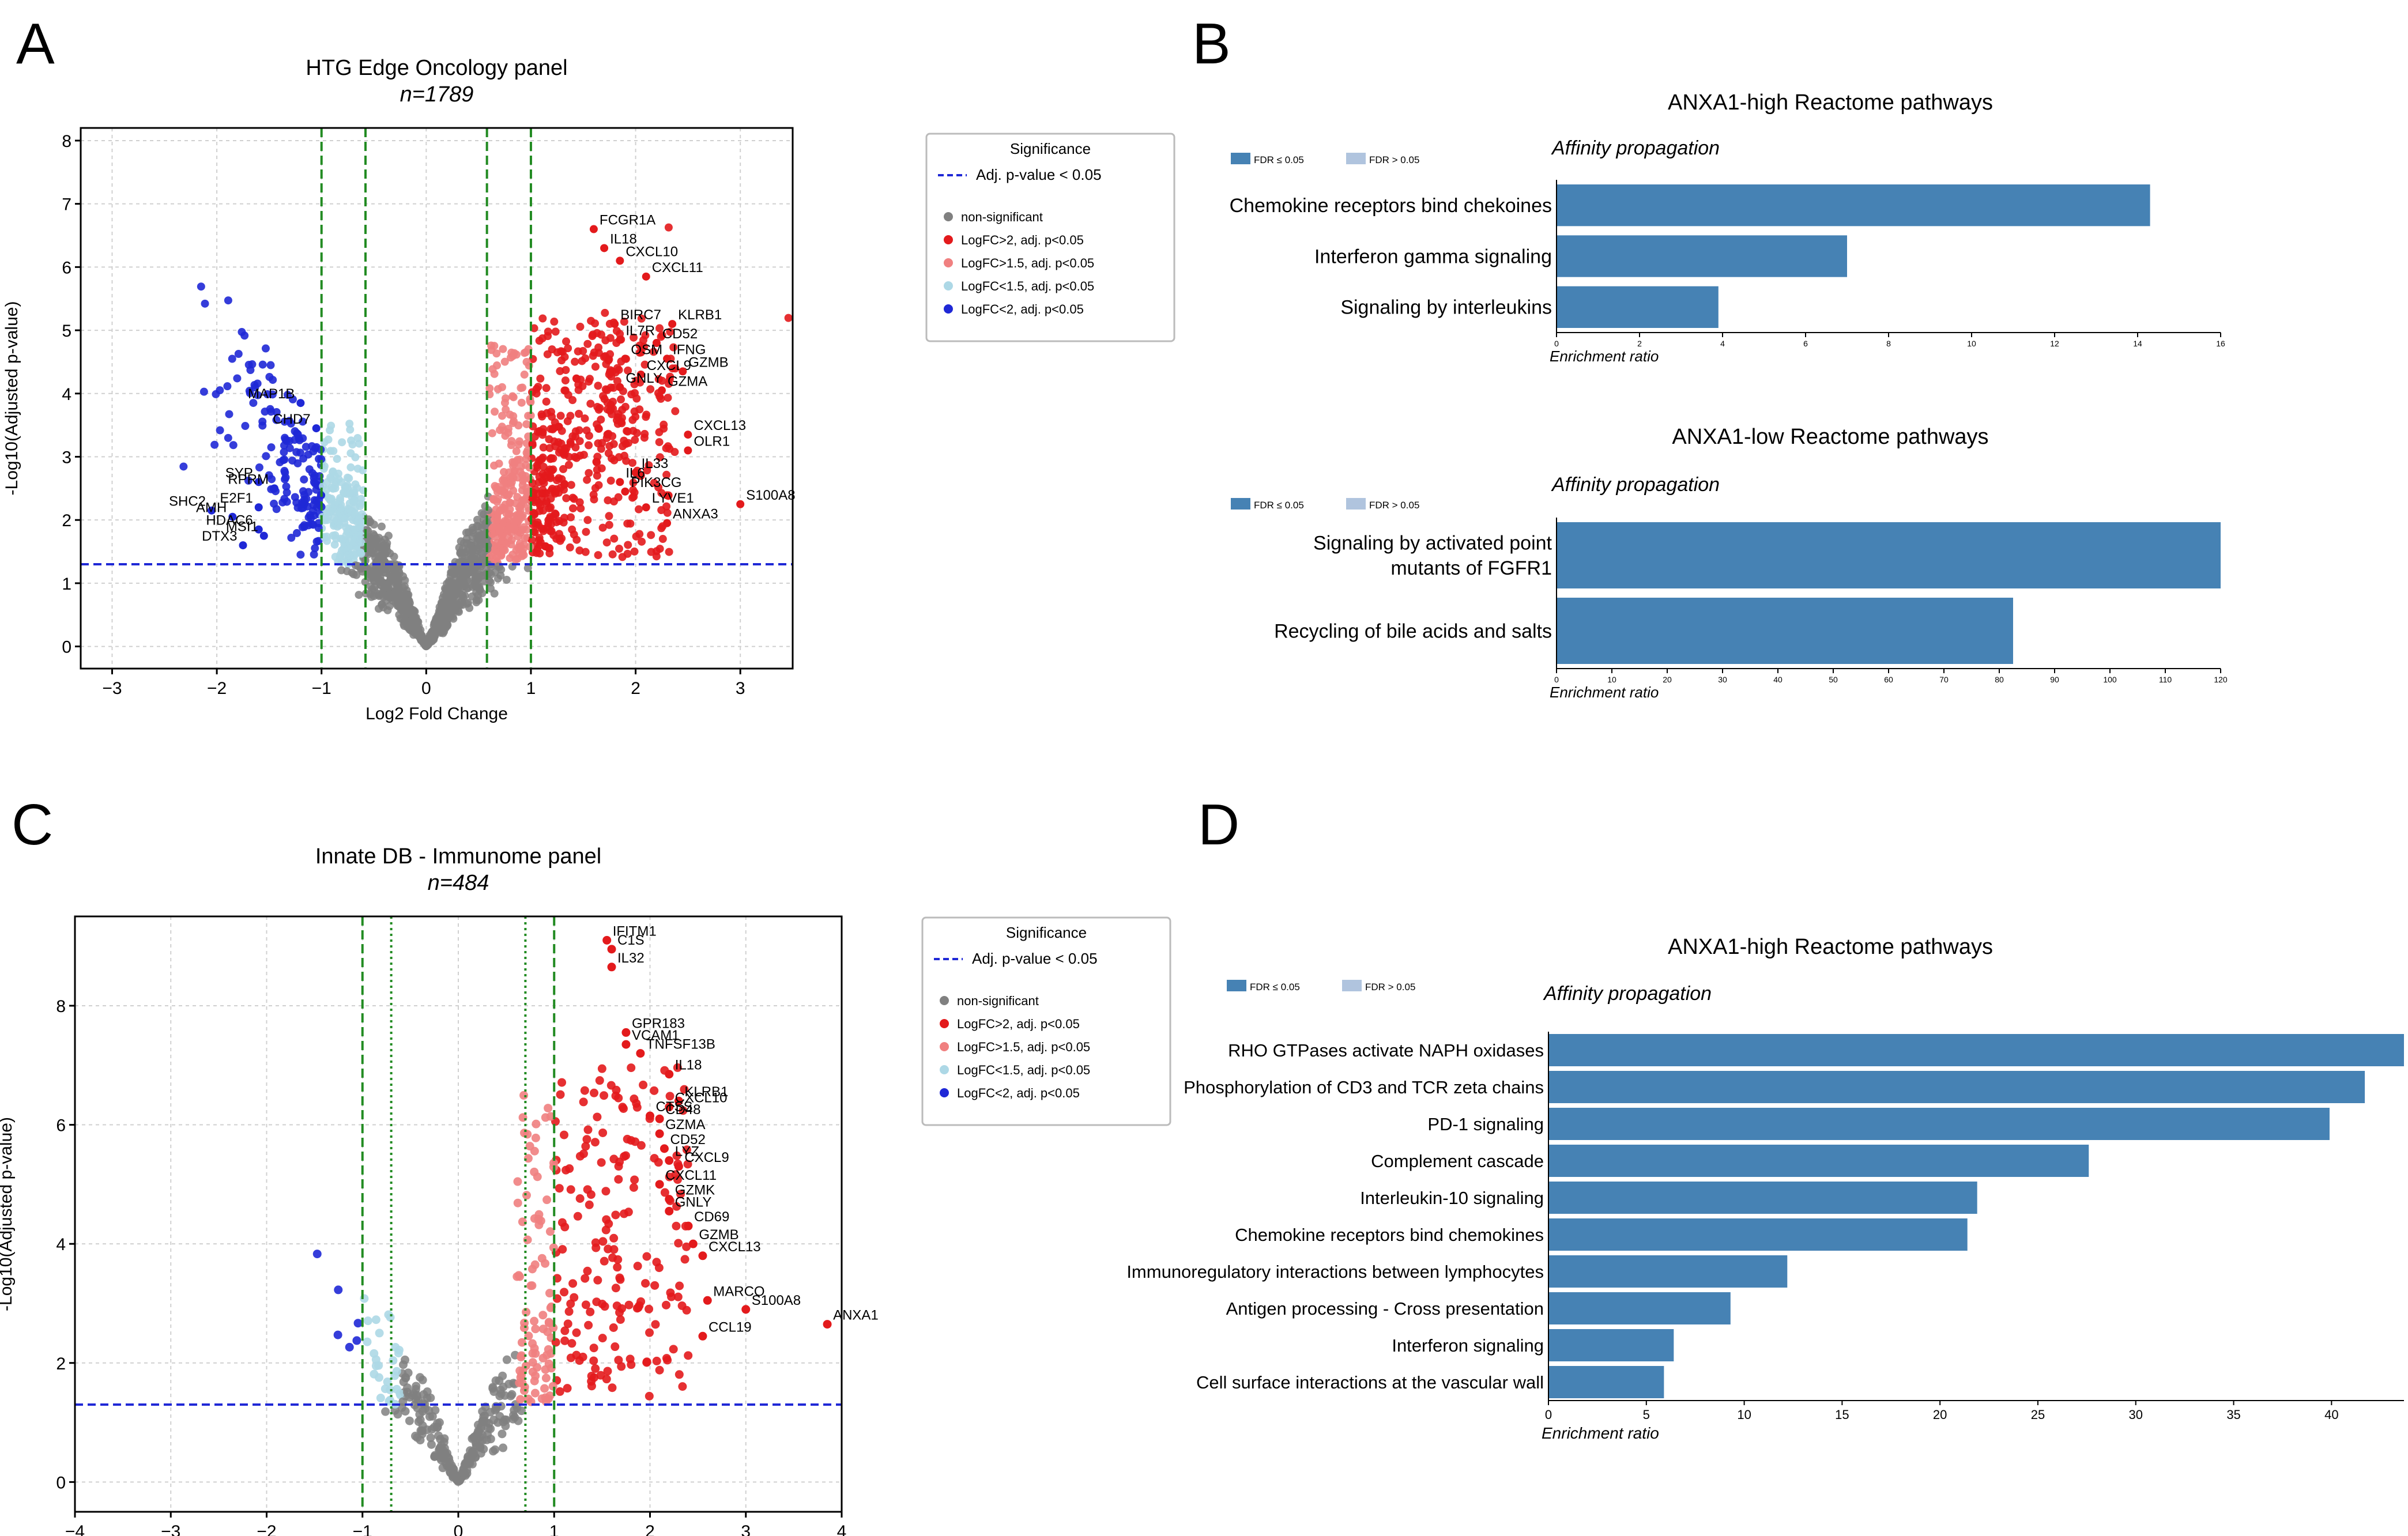 This screenshot has width=2408, height=1536. What do you see at coordinates (1999, 679) in the screenshot?
I see `x-tick-label: 80` at bounding box center [1999, 679].